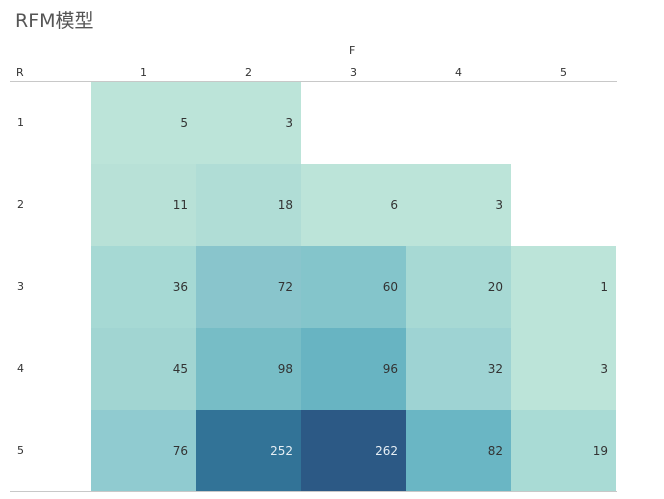 The height and width of the screenshot is (499, 664). What do you see at coordinates (54, 21) in the screenshot?
I see `chart-title: RFM模型` at bounding box center [54, 21].